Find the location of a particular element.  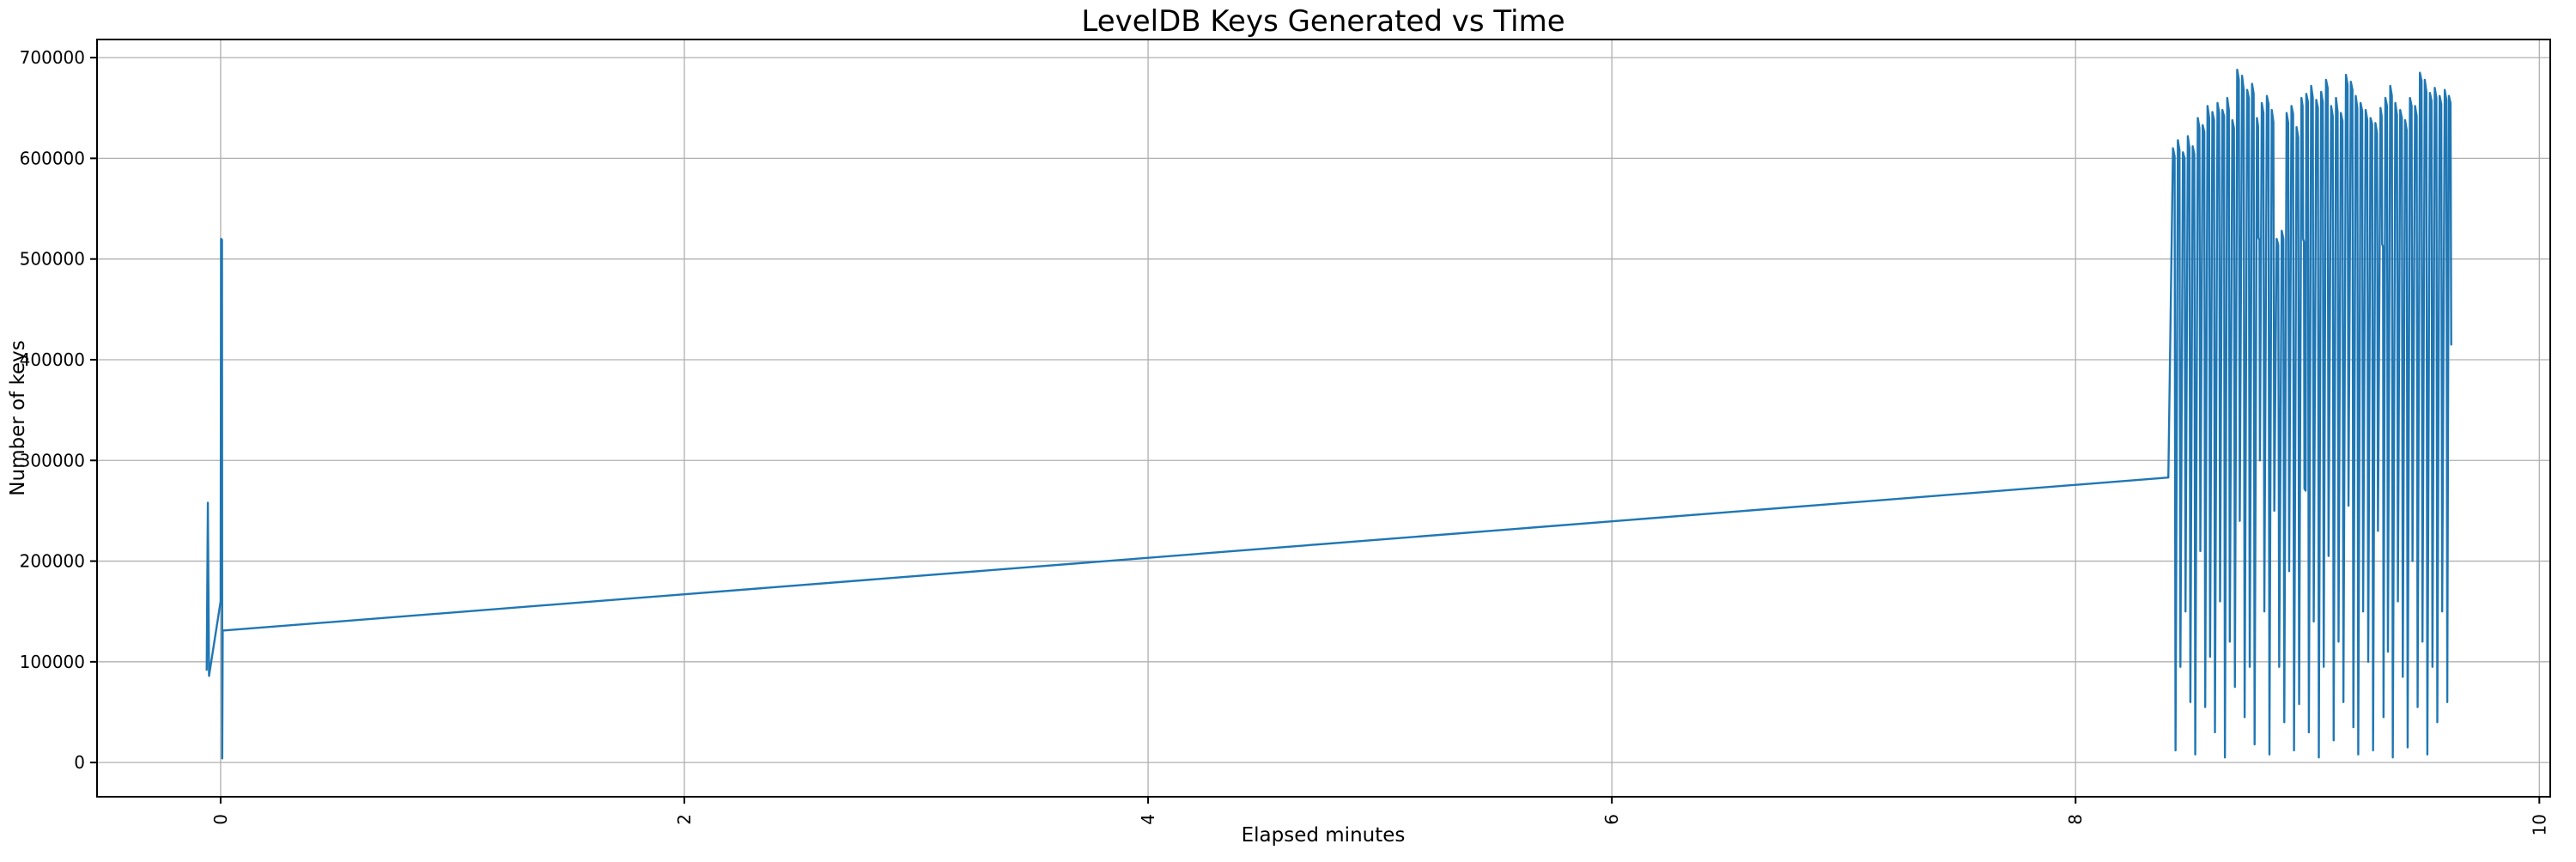

x-axis-label: Elapsed minutes is located at coordinates (1324, 835).